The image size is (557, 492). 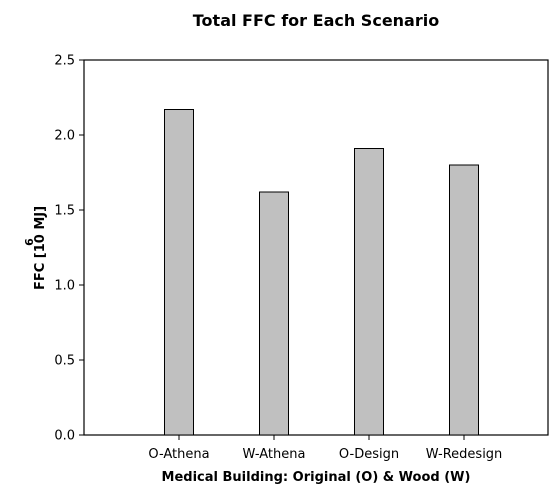 What do you see at coordinates (64, 436) in the screenshot?
I see `y-tick-label: 0.0` at bounding box center [64, 436].